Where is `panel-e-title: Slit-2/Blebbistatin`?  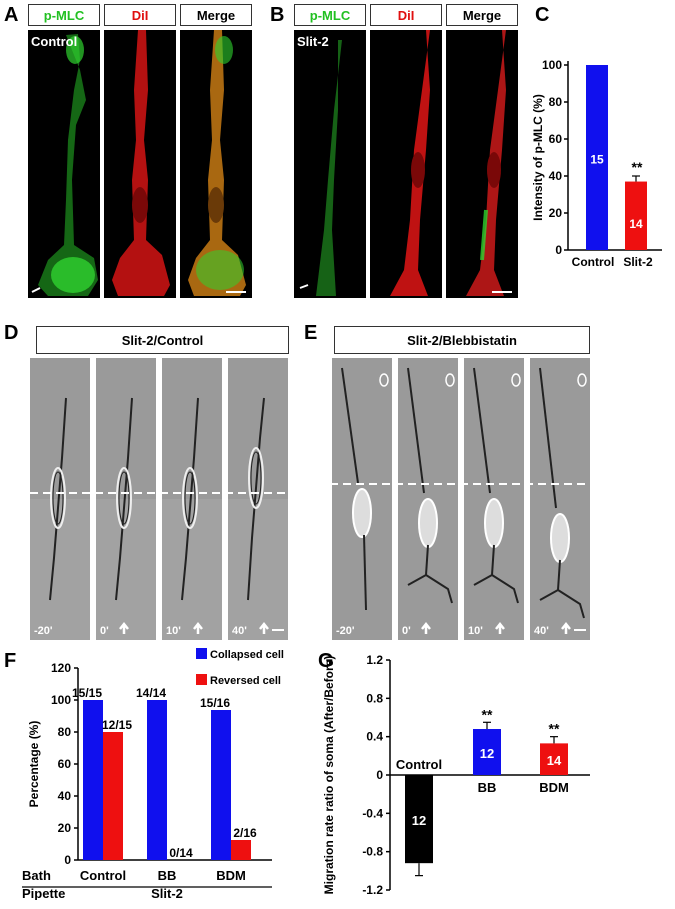
panel-e-title: Slit-2/Blebbistatin is located at coordinates (462, 340).